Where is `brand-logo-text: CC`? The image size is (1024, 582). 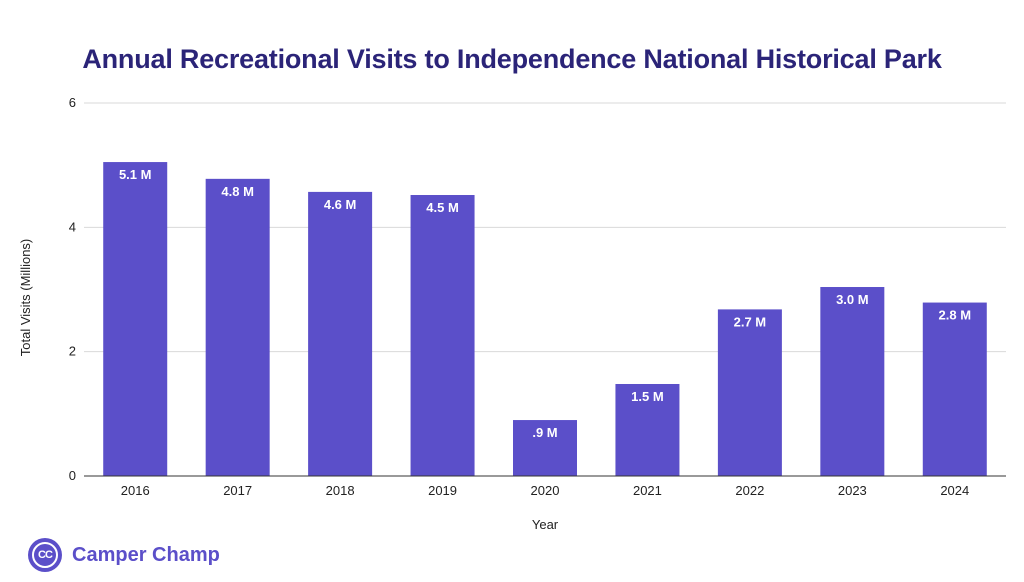
brand-logo-text: CC is located at coordinates (45, 555).